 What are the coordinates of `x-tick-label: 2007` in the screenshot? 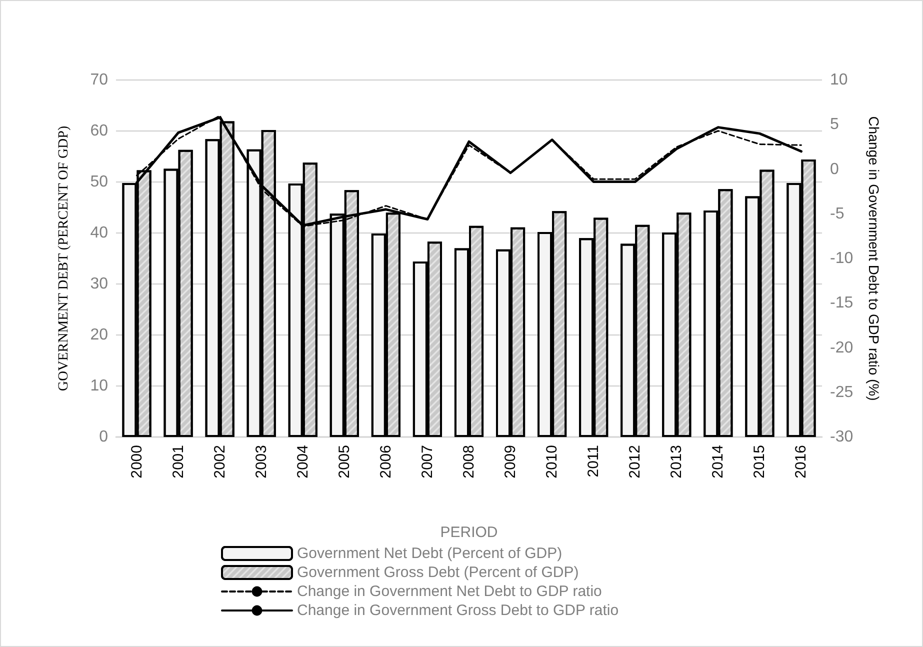 It's located at (427, 461).